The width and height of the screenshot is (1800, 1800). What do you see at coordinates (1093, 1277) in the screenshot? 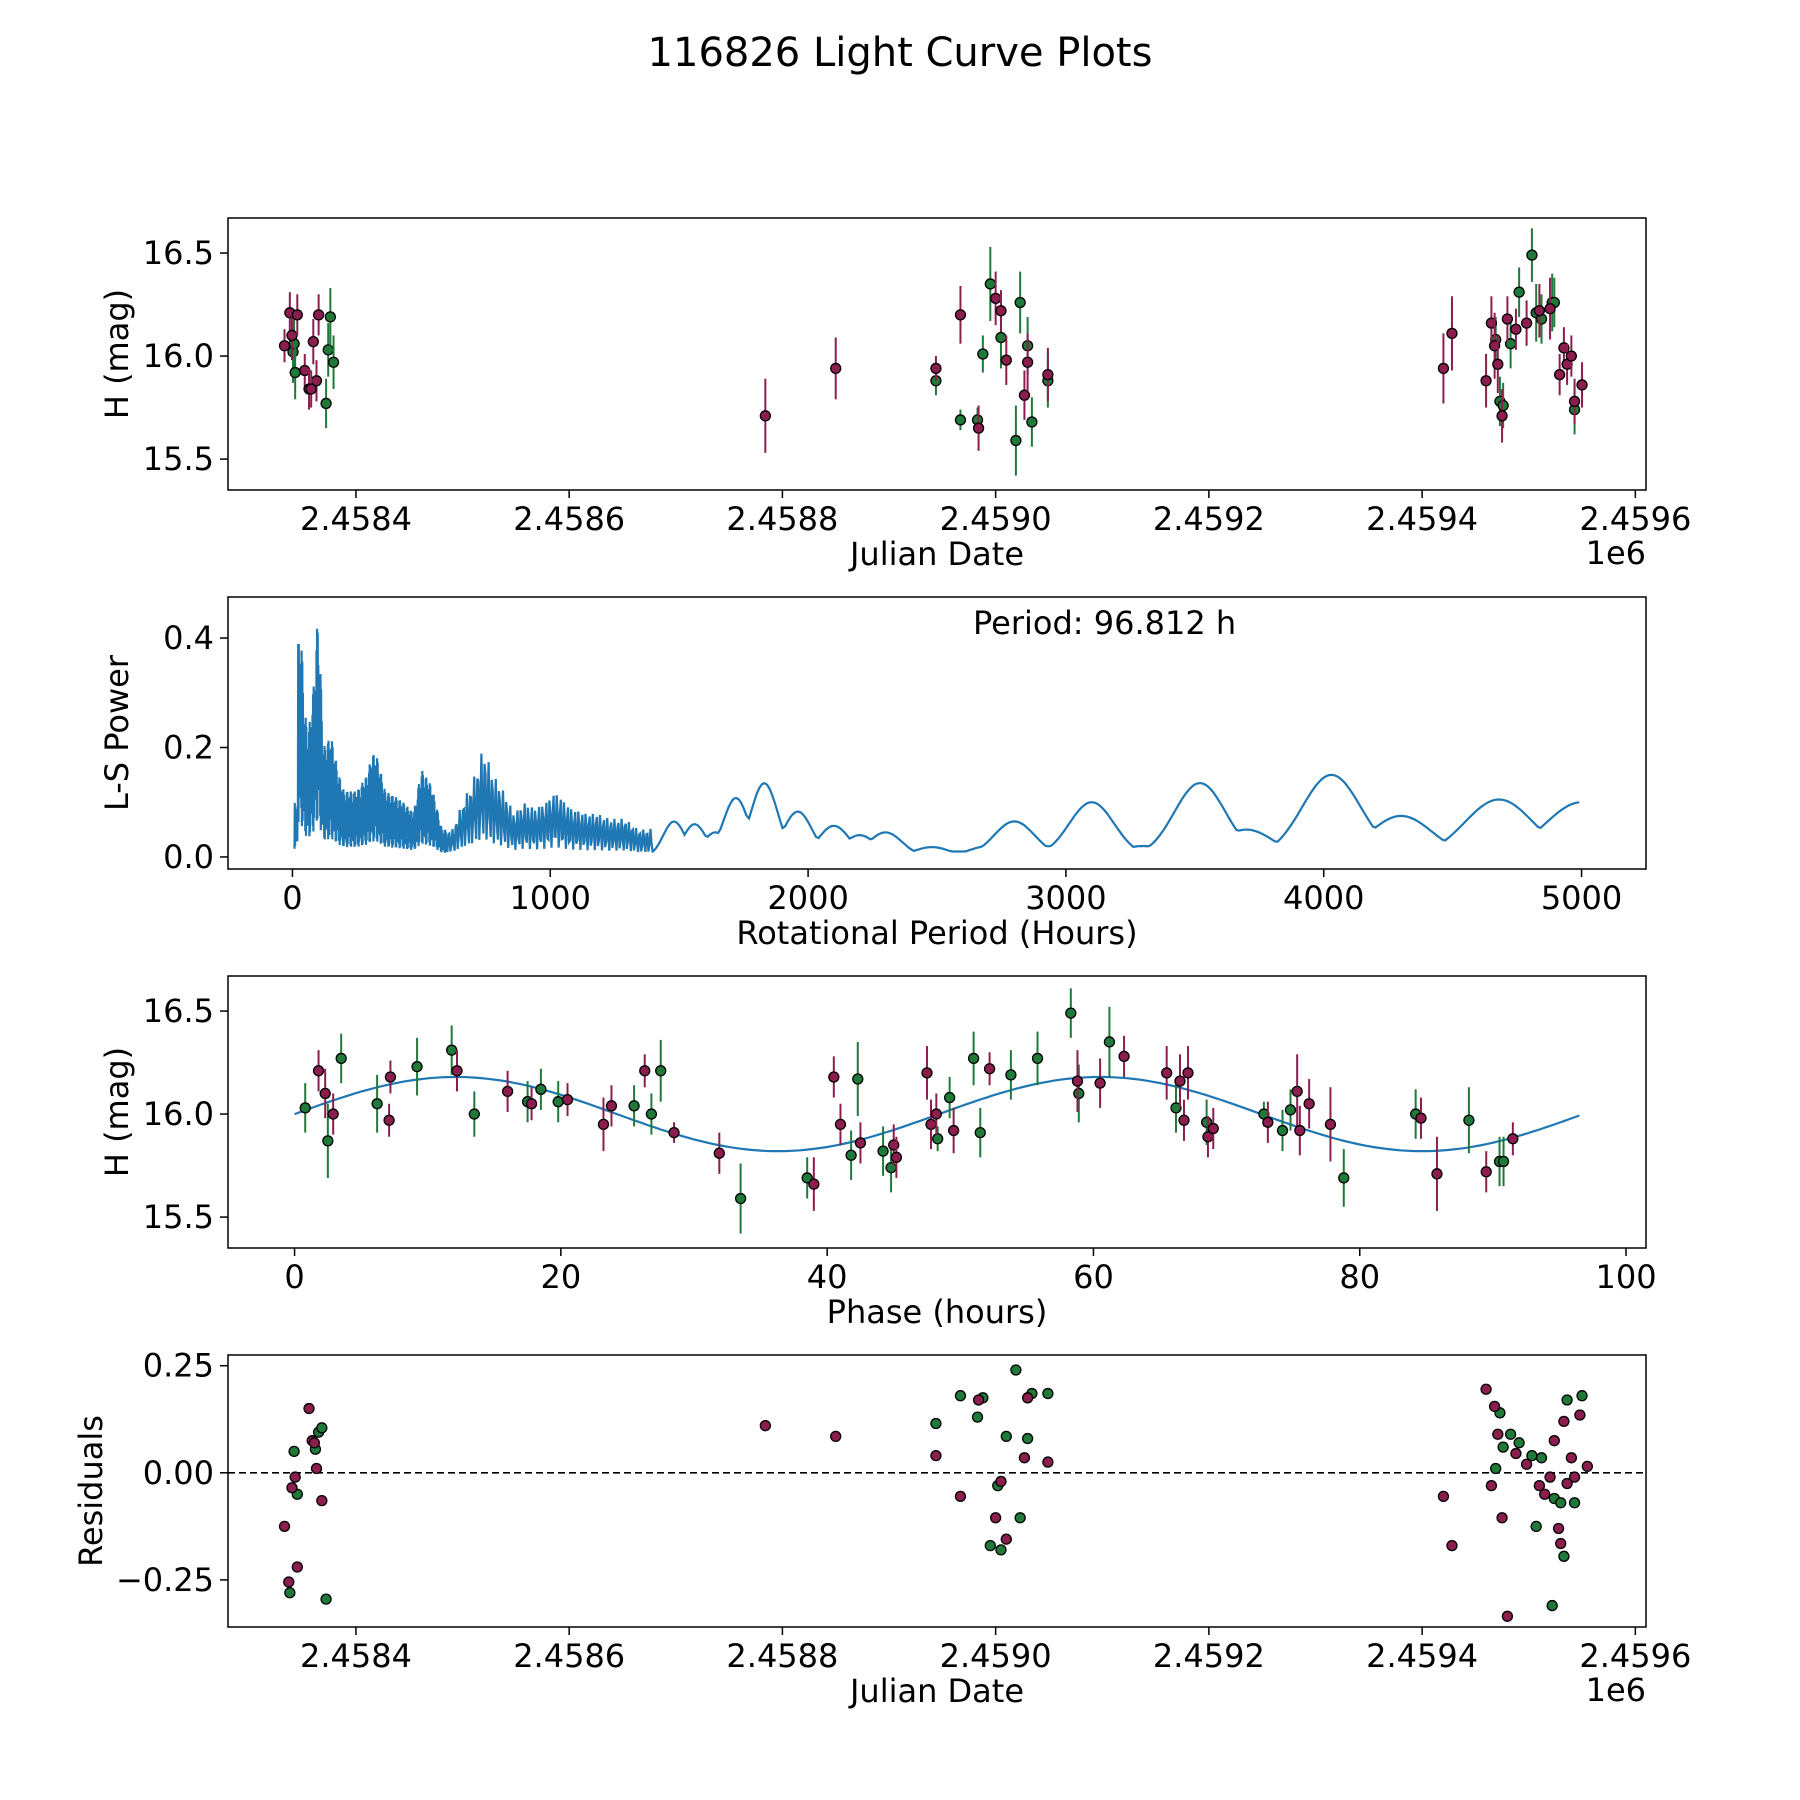
I see `x-tick-label-phased: 60` at bounding box center [1093, 1277].